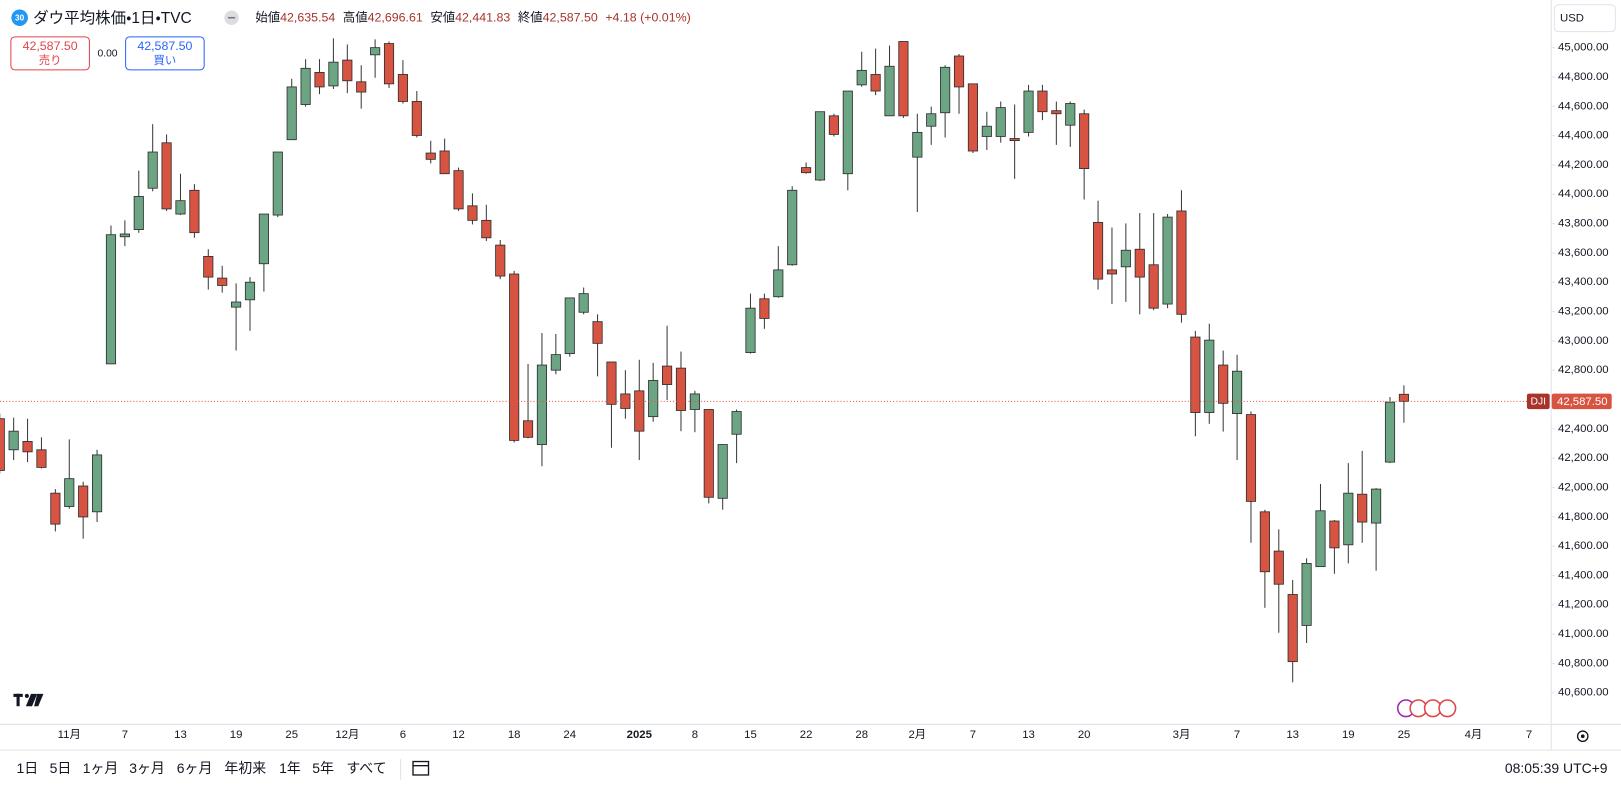 The width and height of the screenshot is (1621, 787). What do you see at coordinates (267, 17) in the screenshot?
I see `ohlc-label: 始値` at bounding box center [267, 17].